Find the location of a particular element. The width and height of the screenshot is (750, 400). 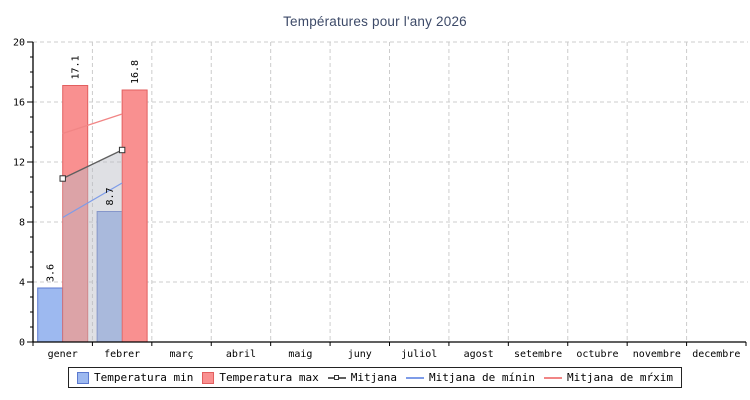

legend-item: Mitjana de mínin is located at coordinates (470, 377).